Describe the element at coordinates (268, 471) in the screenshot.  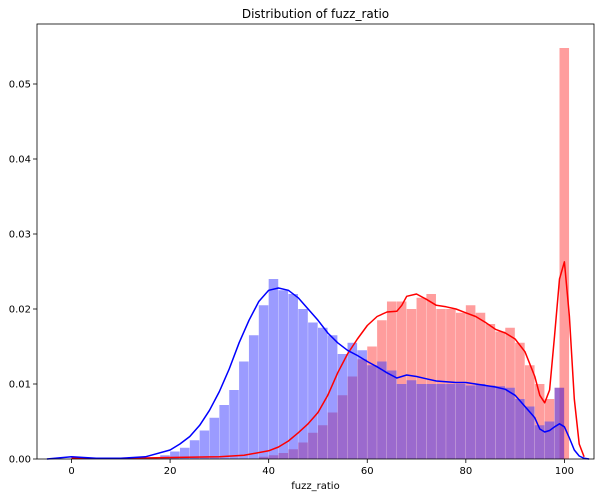
I see `x-tick-label: 40` at that location.